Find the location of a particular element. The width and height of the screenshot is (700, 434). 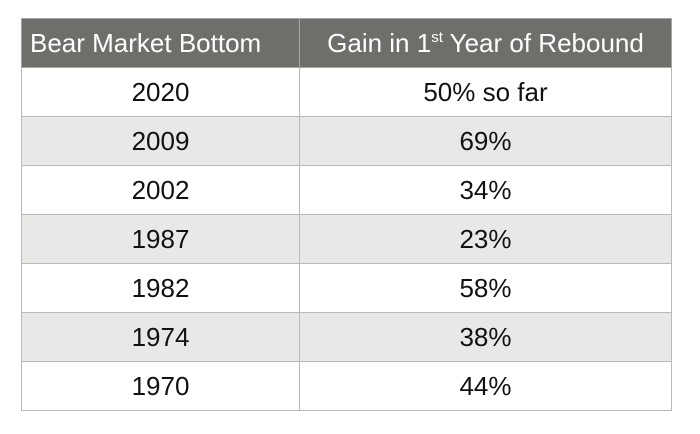

table-row: 2009 69% is located at coordinates (346, 141).